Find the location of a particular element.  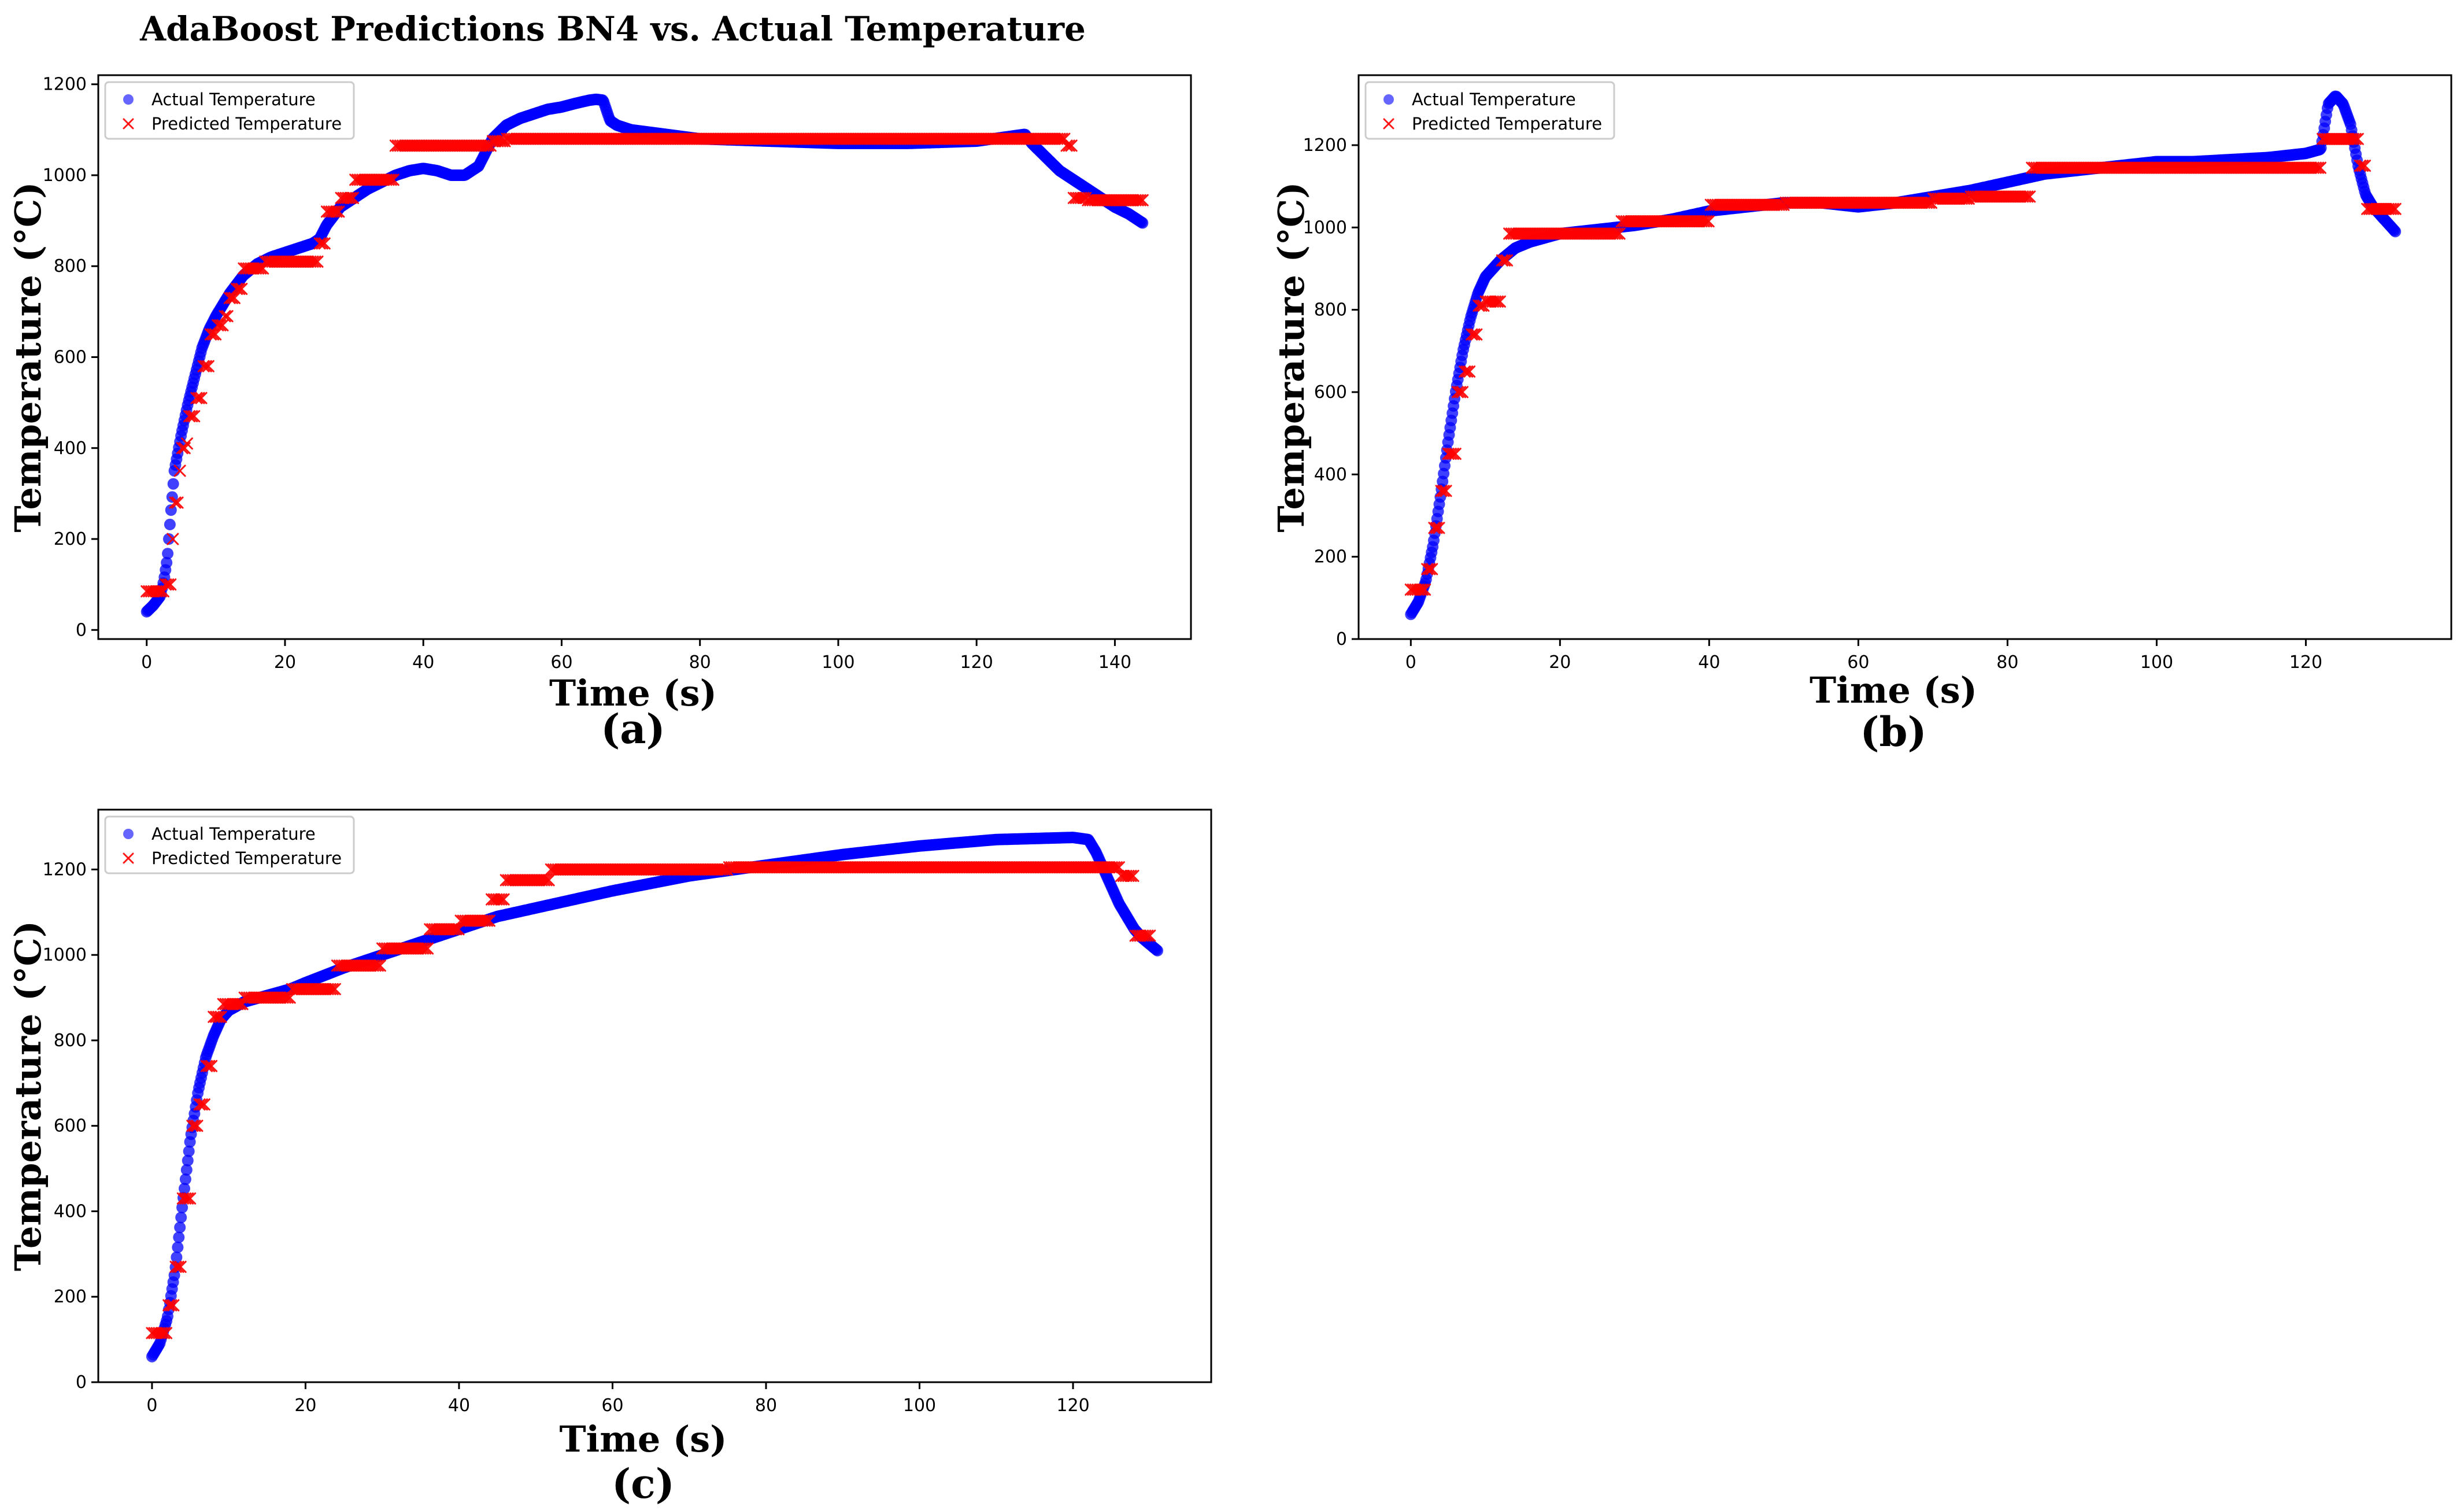

panel-label: (b) is located at coordinates (1893, 732).